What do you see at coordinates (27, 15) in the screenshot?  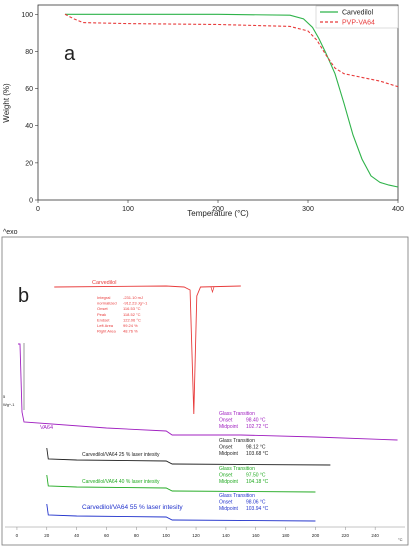 I see `panel-a-y-tick-label: 100` at bounding box center [27, 15].